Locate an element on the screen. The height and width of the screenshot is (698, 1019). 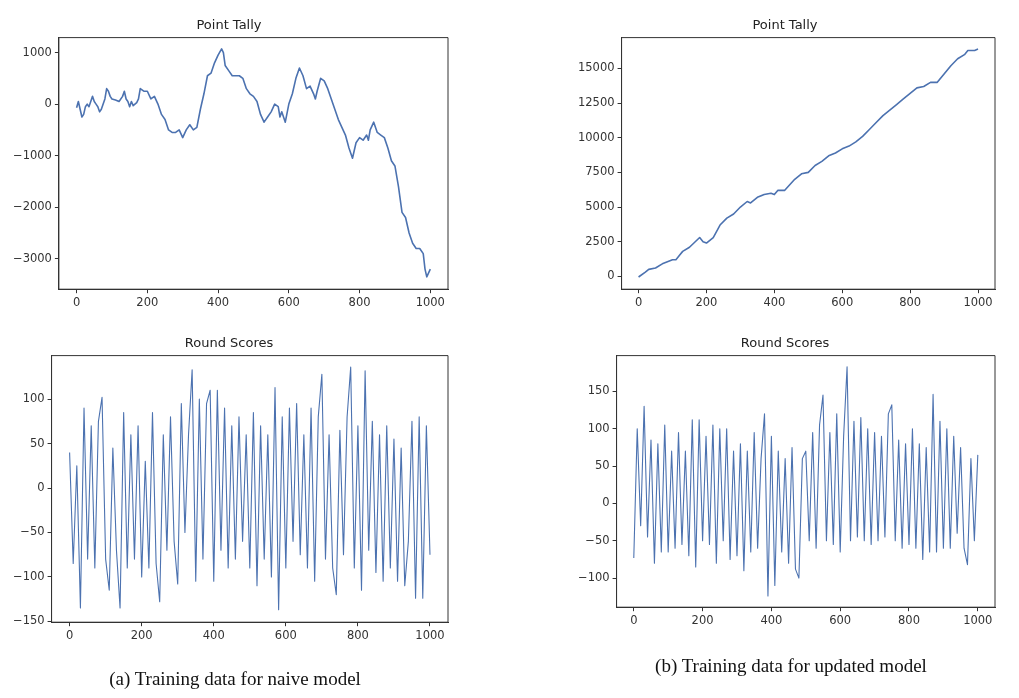
y-tick-label: −2000 is located at coordinates (32, 206).